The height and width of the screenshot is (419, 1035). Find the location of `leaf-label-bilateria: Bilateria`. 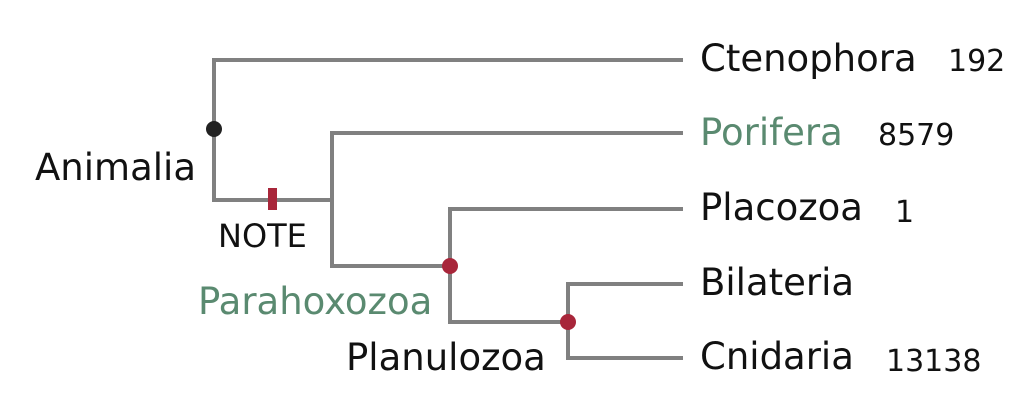

leaf-label-bilateria: Bilateria is located at coordinates (777, 282).